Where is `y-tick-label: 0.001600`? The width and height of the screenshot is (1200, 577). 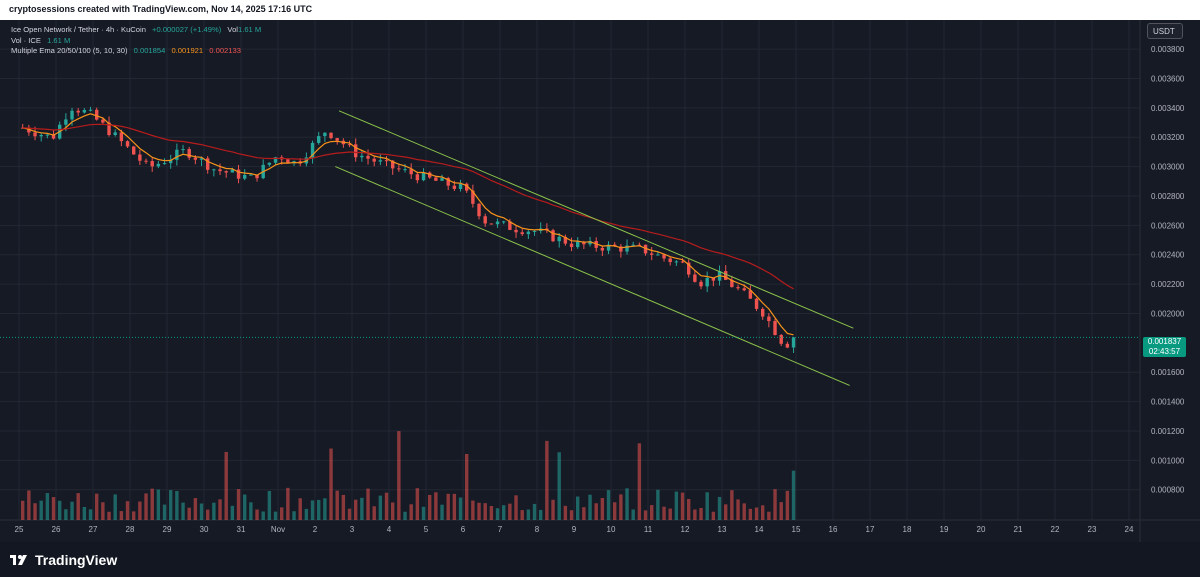 y-tick-label: 0.001600 is located at coordinates (1168, 372).